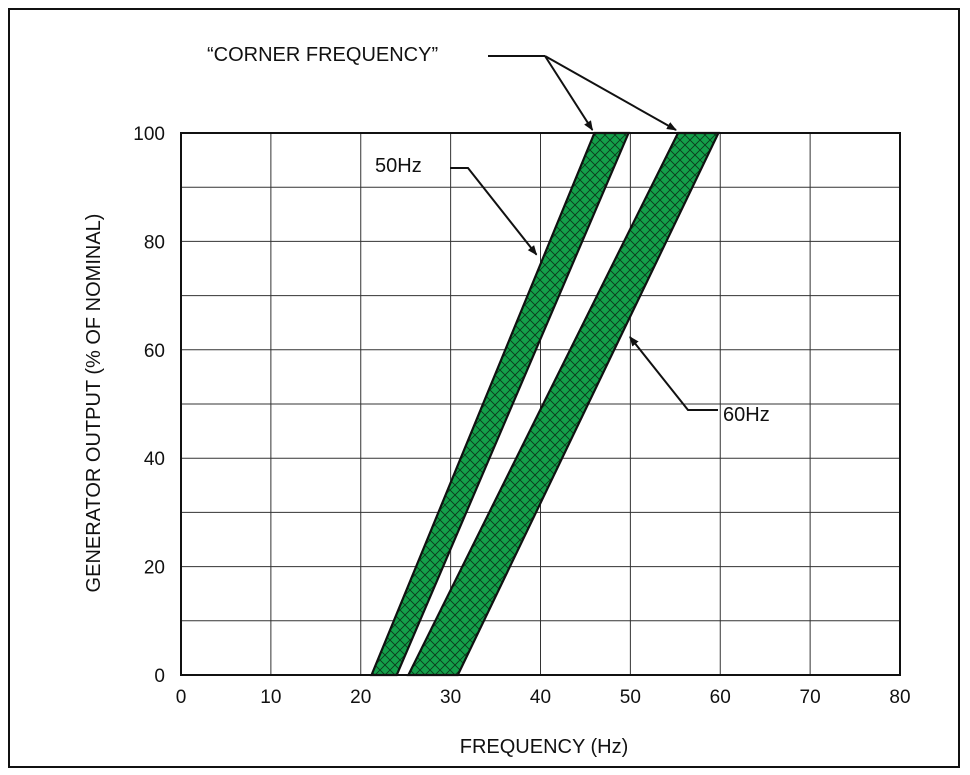 Image resolution: width=970 pixels, height=775 pixels. What do you see at coordinates (450, 697) in the screenshot?
I see `x-tick-label: 30` at bounding box center [450, 697].